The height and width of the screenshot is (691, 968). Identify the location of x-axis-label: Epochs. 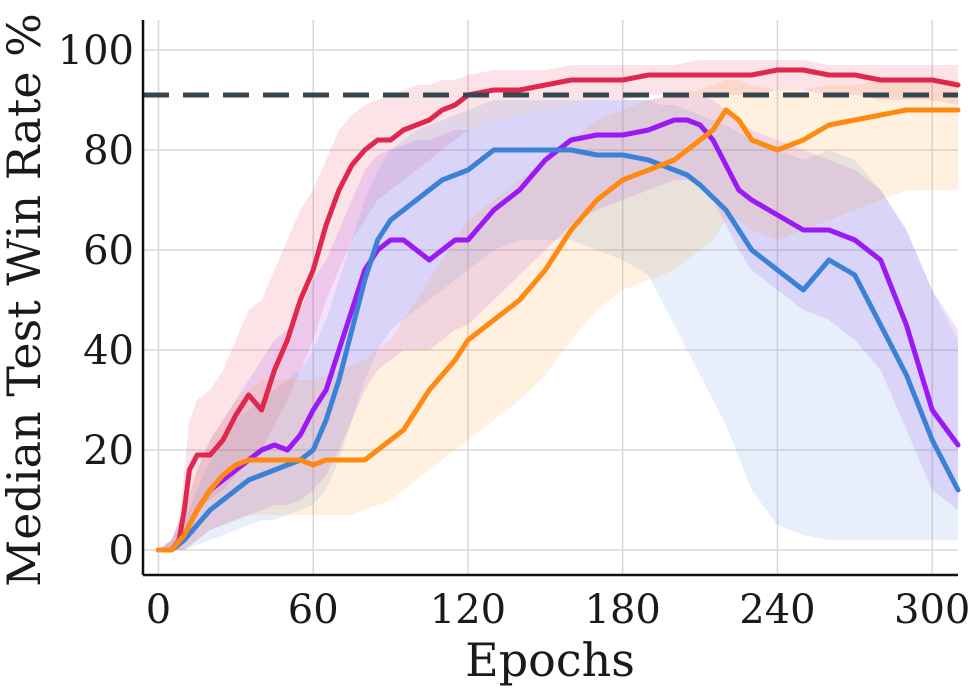
(550, 660).